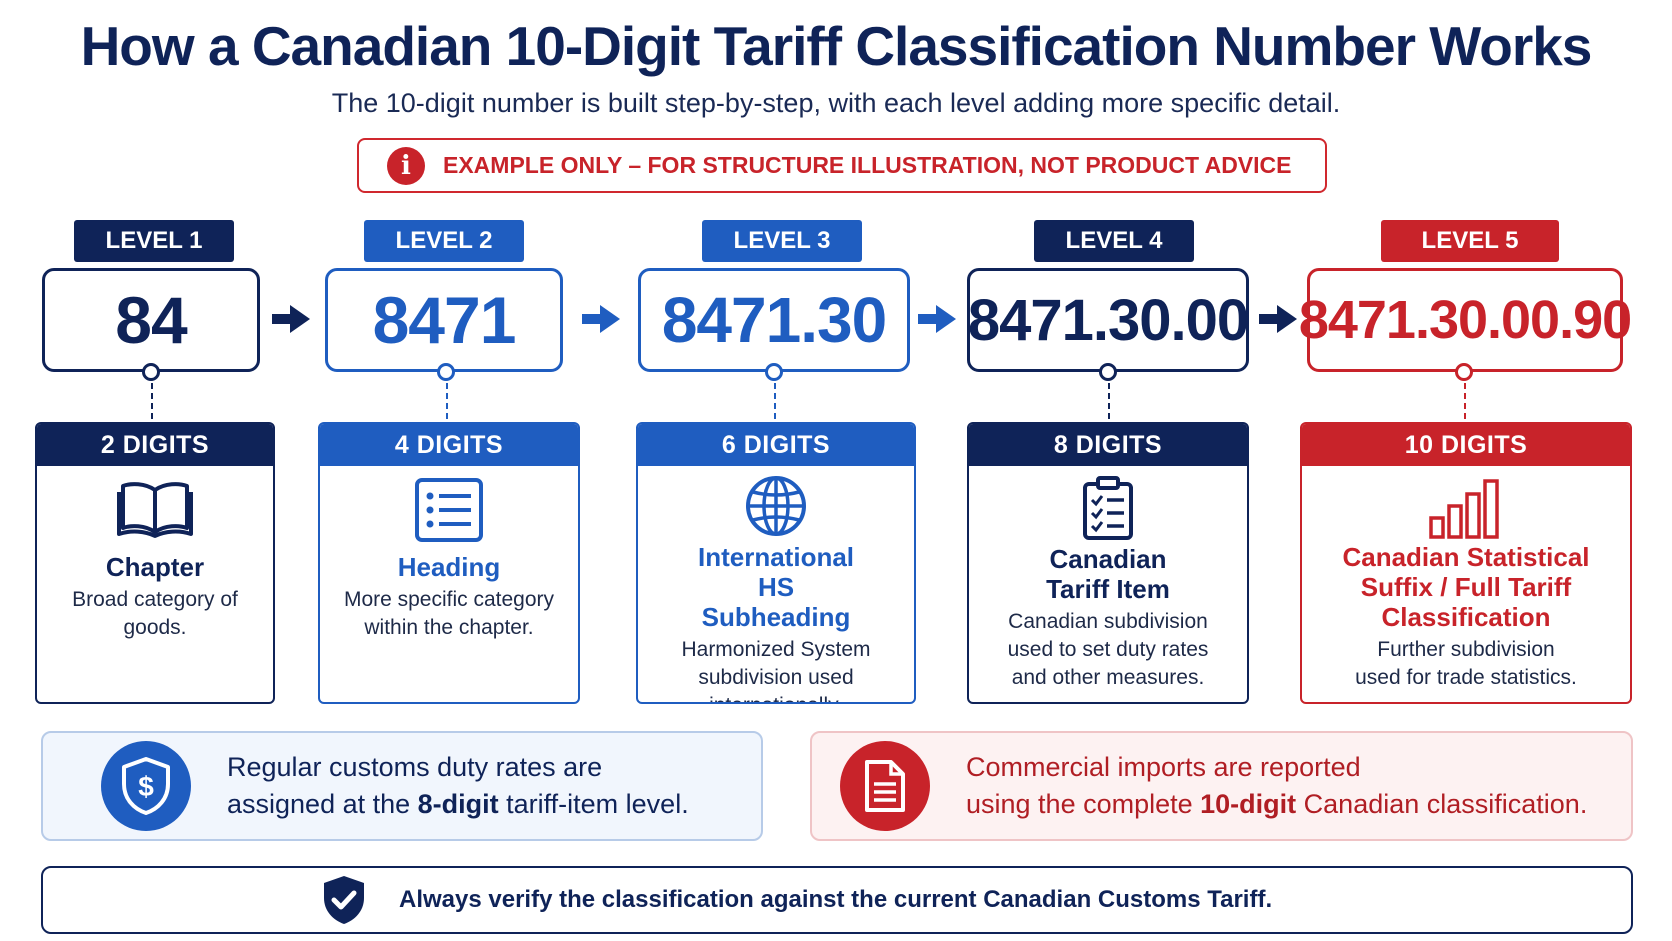  What do you see at coordinates (1109, 401) in the screenshot?
I see `level-4-connector-line` at bounding box center [1109, 401].